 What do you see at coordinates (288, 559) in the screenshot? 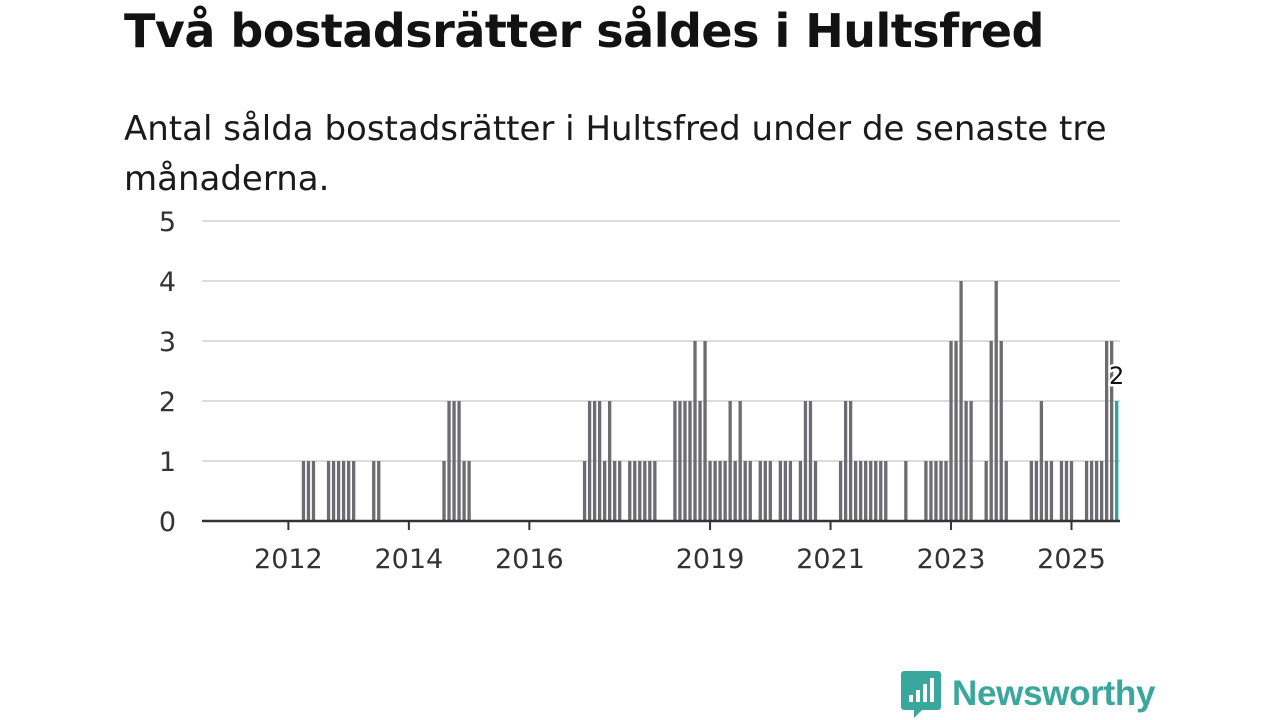
I see `x-tick-label: 2012` at bounding box center [288, 559].